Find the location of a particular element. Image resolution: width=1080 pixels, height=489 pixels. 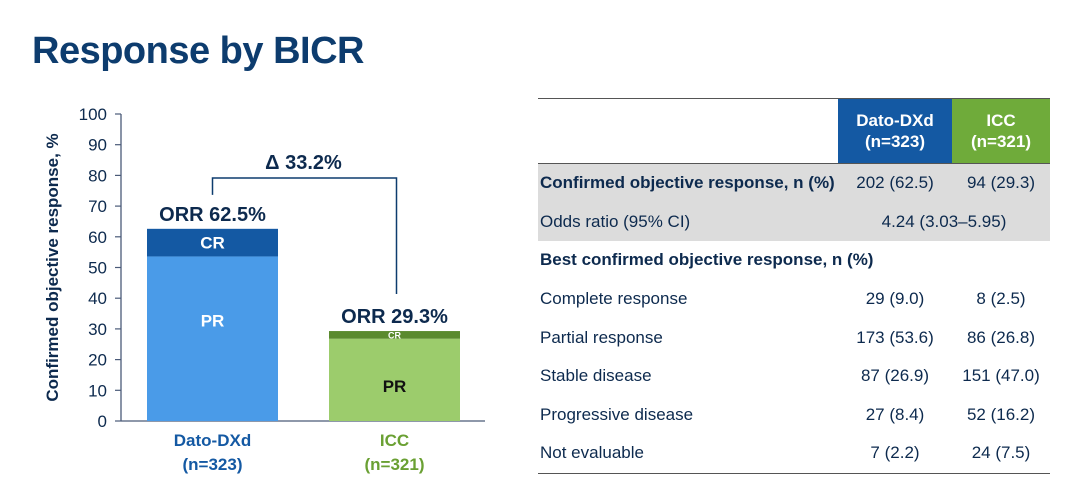

x-tick-n-label: (n=321) is located at coordinates (395, 464).